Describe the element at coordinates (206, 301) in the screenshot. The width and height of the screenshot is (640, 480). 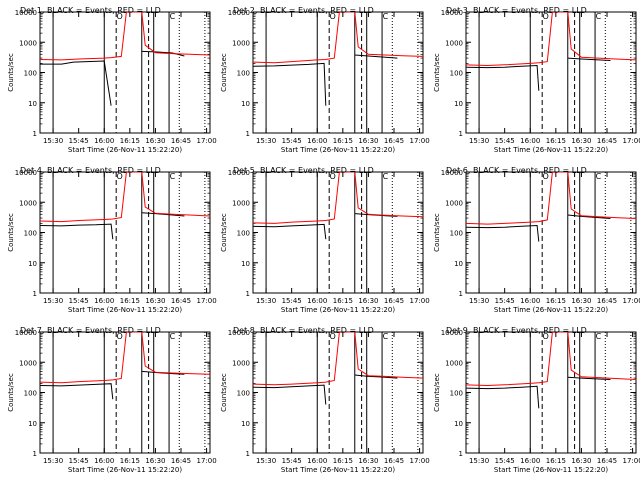
I see `x-tick-label: 17:00` at that location.